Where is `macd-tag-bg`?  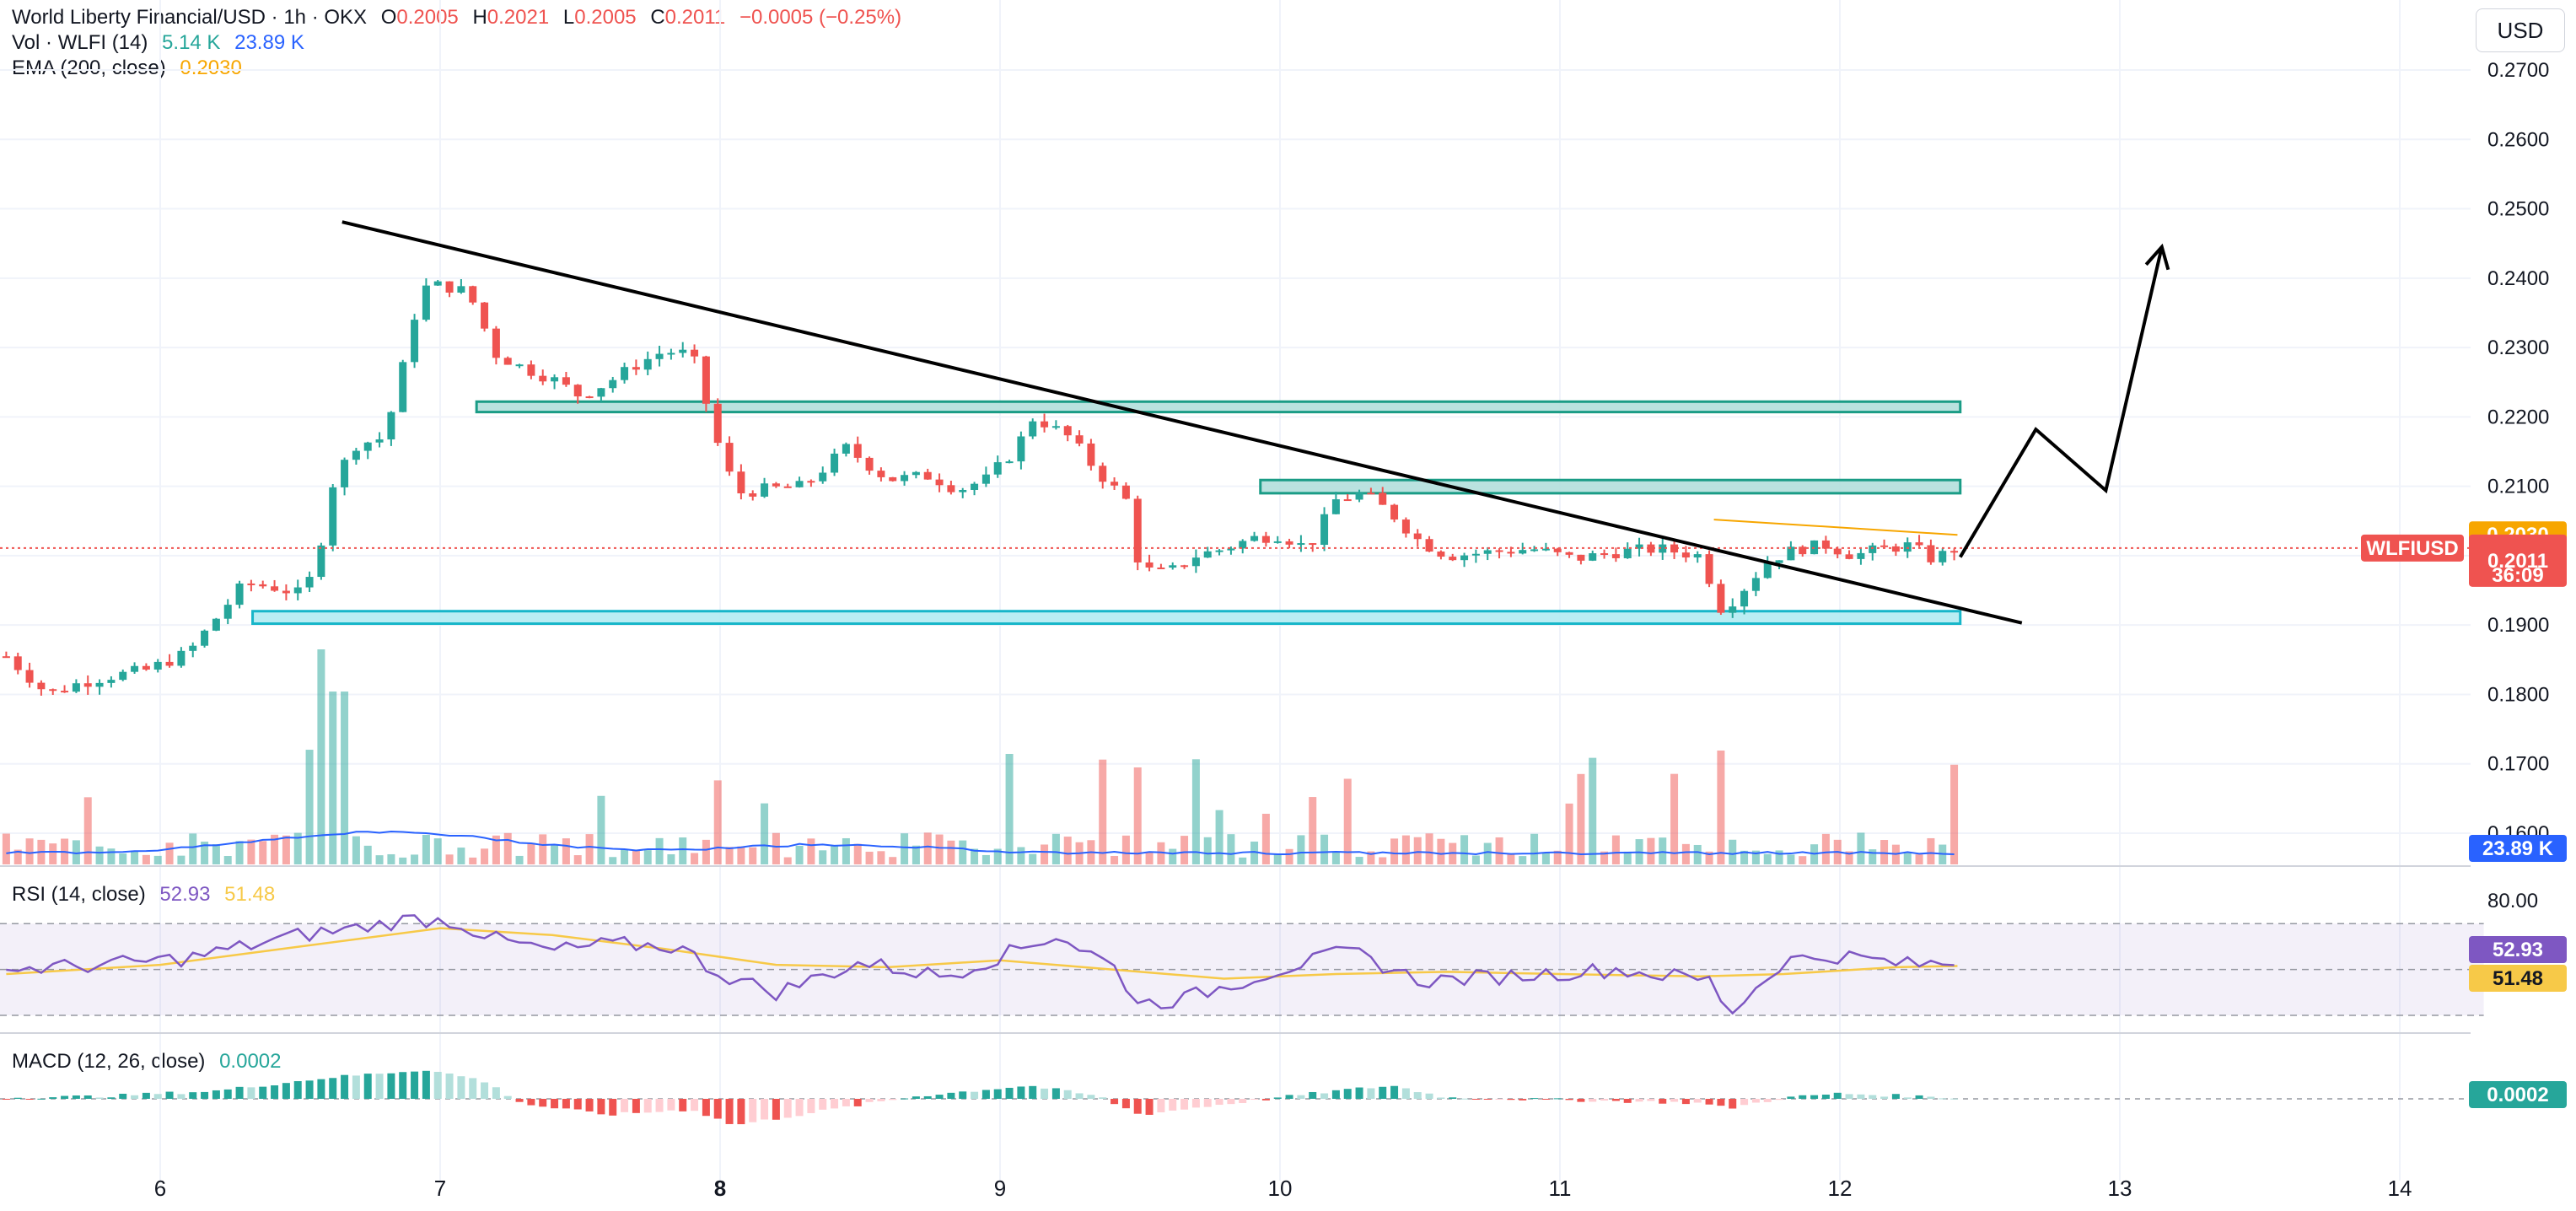
macd-tag-bg is located at coordinates (2518, 1094).